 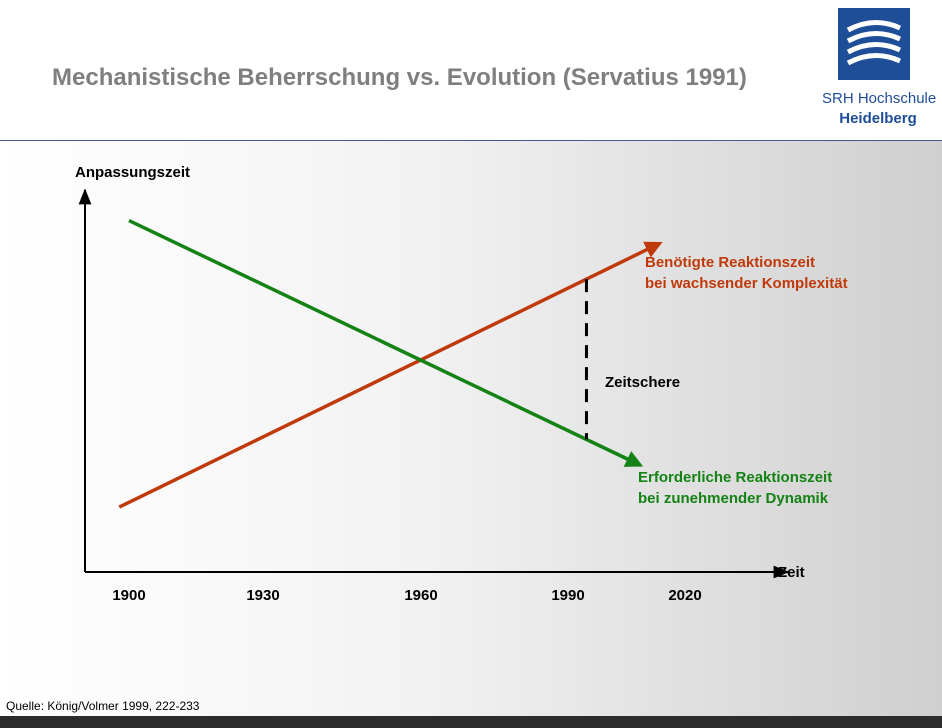 I want to click on x-tick-label: 1990, so click(x=568, y=595).